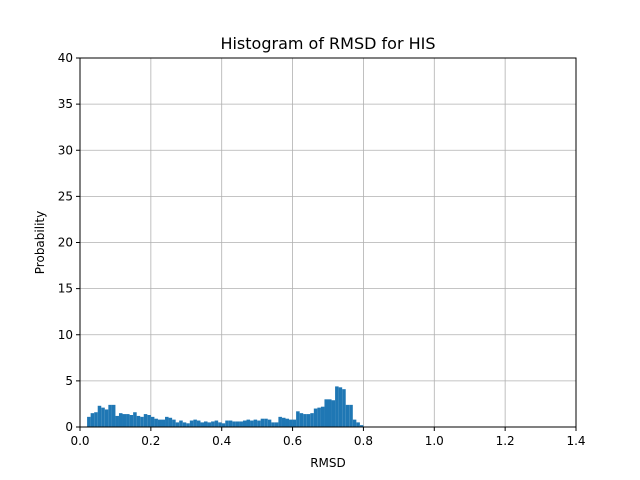  I want to click on x-axis-label: RMSD, so click(328, 463).